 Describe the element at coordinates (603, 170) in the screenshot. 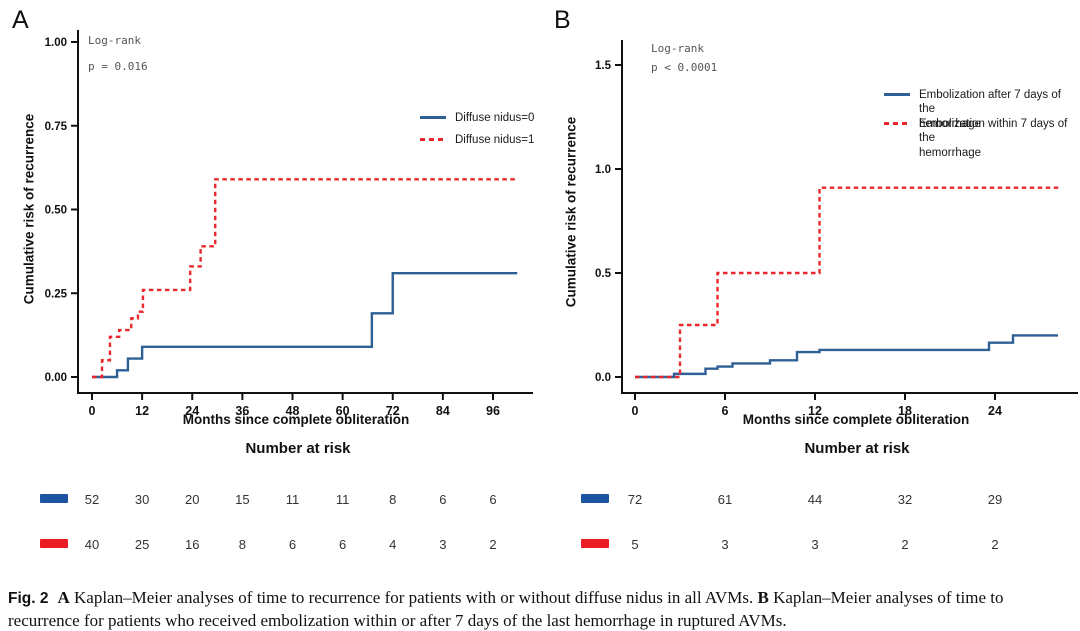

I see `y-tick-label: 1.0` at that location.